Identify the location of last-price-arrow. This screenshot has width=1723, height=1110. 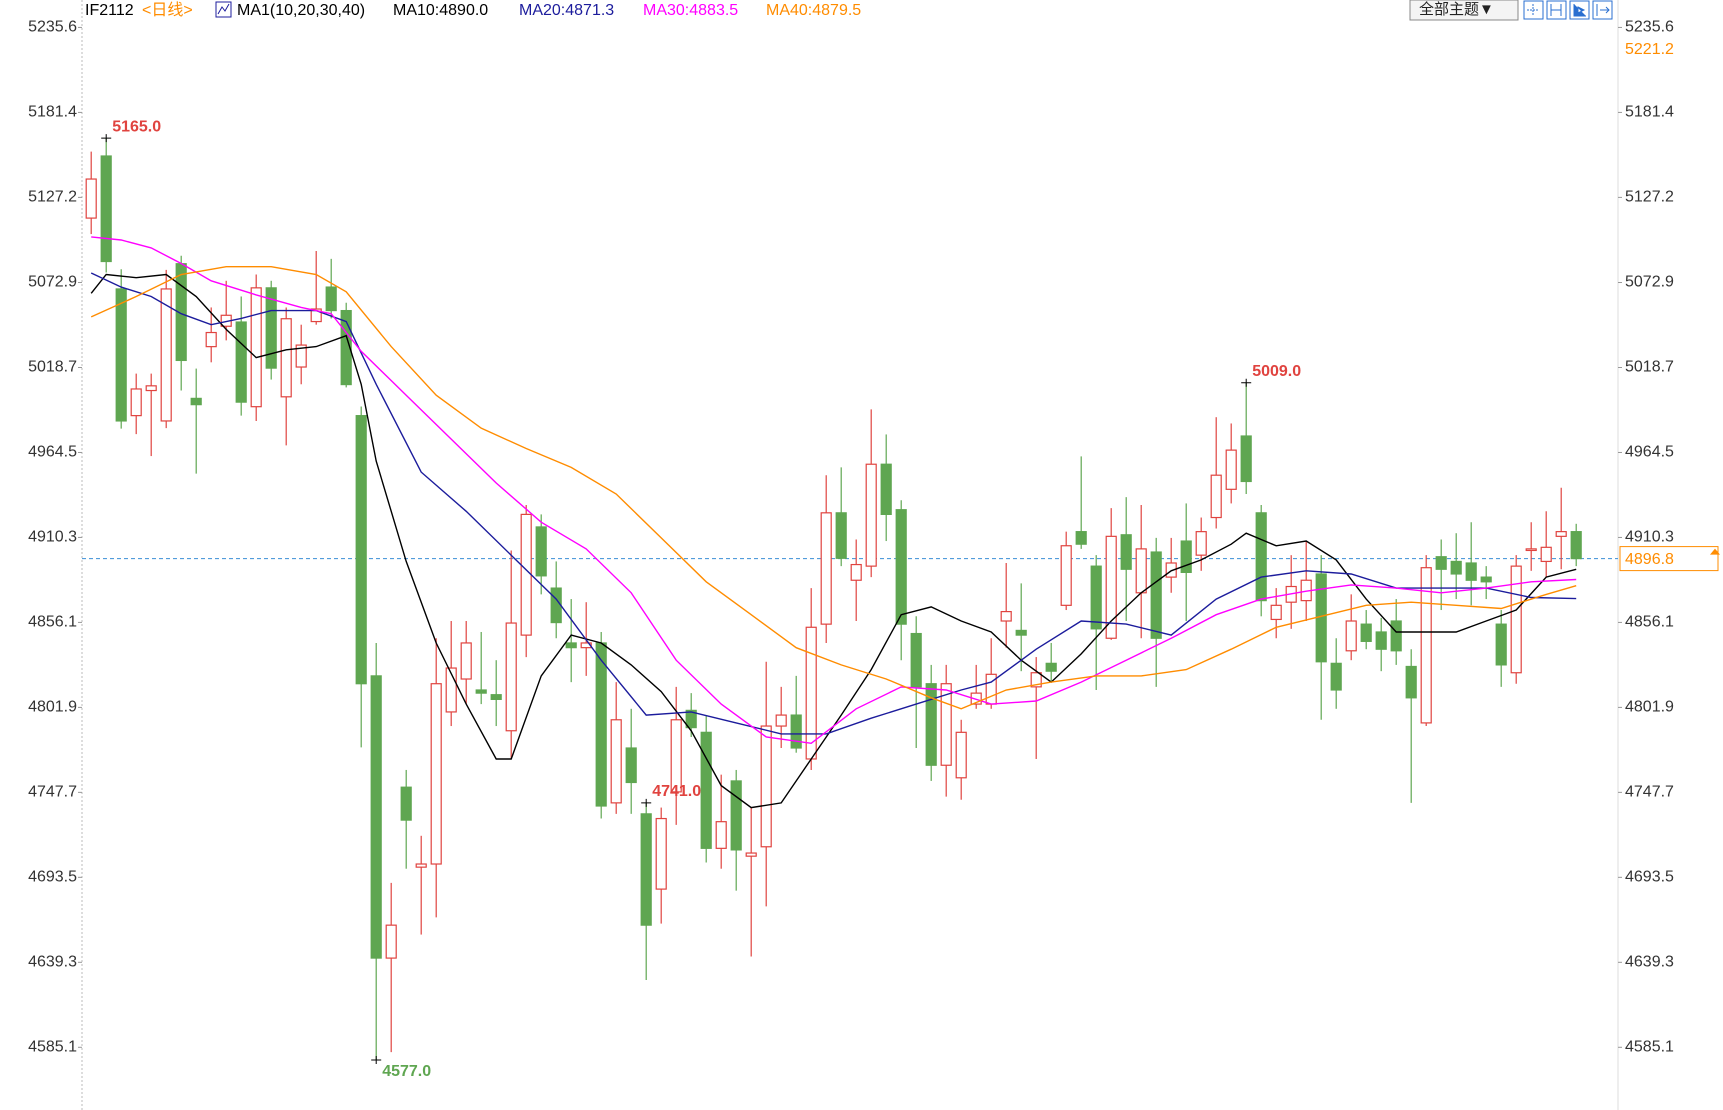
(1715, 551).